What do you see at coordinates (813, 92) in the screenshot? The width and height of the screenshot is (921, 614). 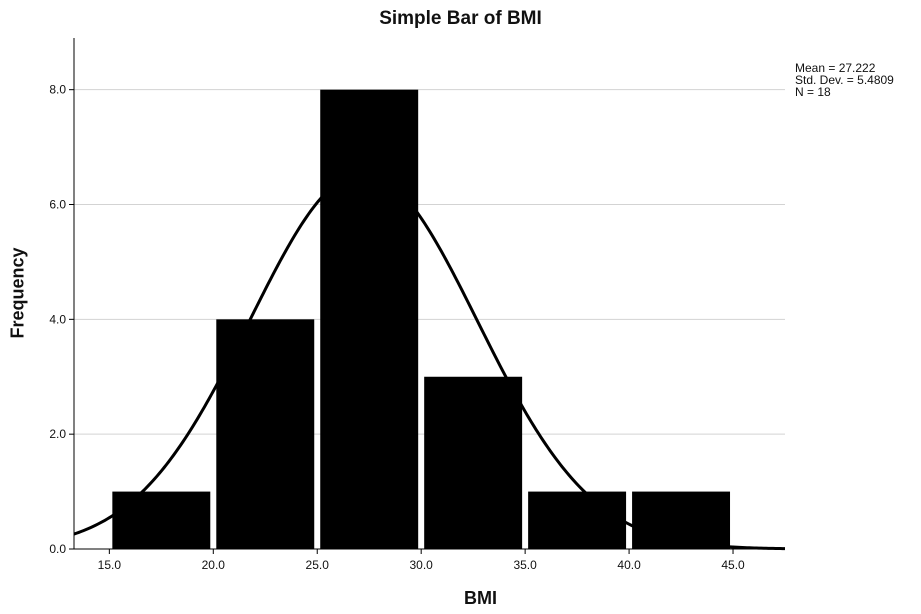 I see `stat-n: N = 18` at bounding box center [813, 92].